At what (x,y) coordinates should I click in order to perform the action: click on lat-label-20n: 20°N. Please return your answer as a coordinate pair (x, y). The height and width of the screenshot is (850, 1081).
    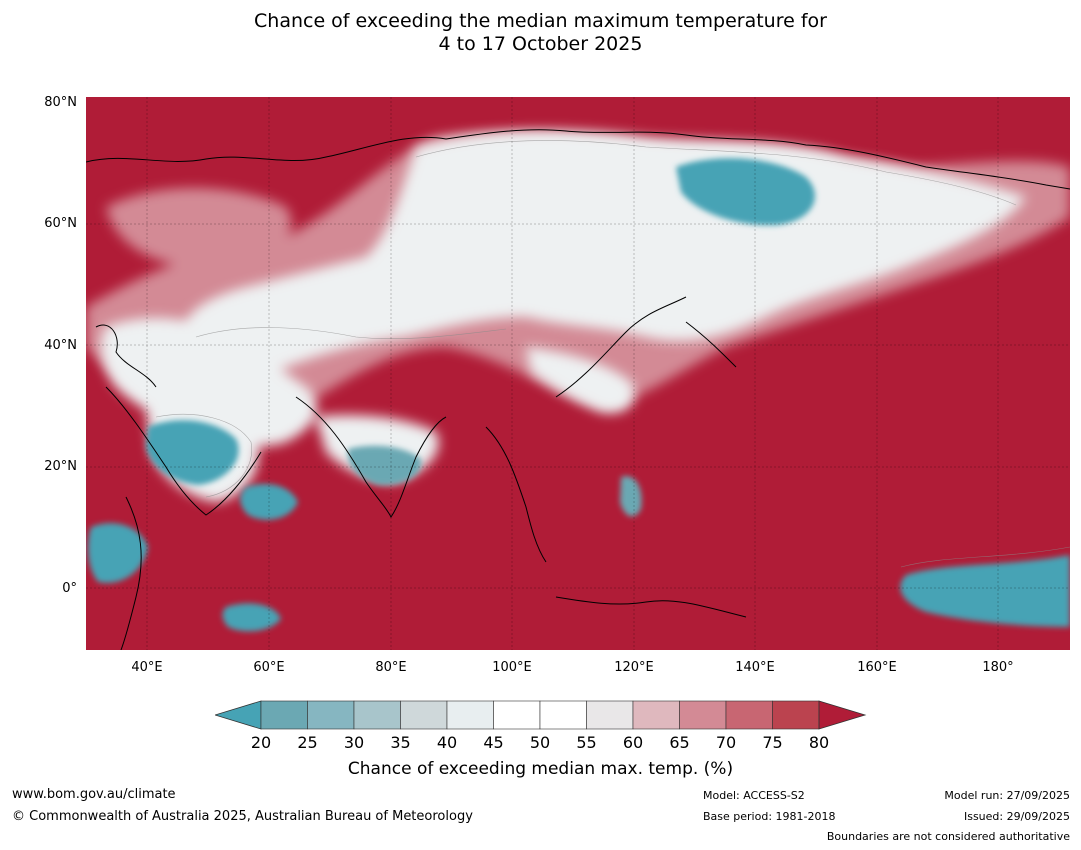
    Looking at the image, I should click on (60, 466).